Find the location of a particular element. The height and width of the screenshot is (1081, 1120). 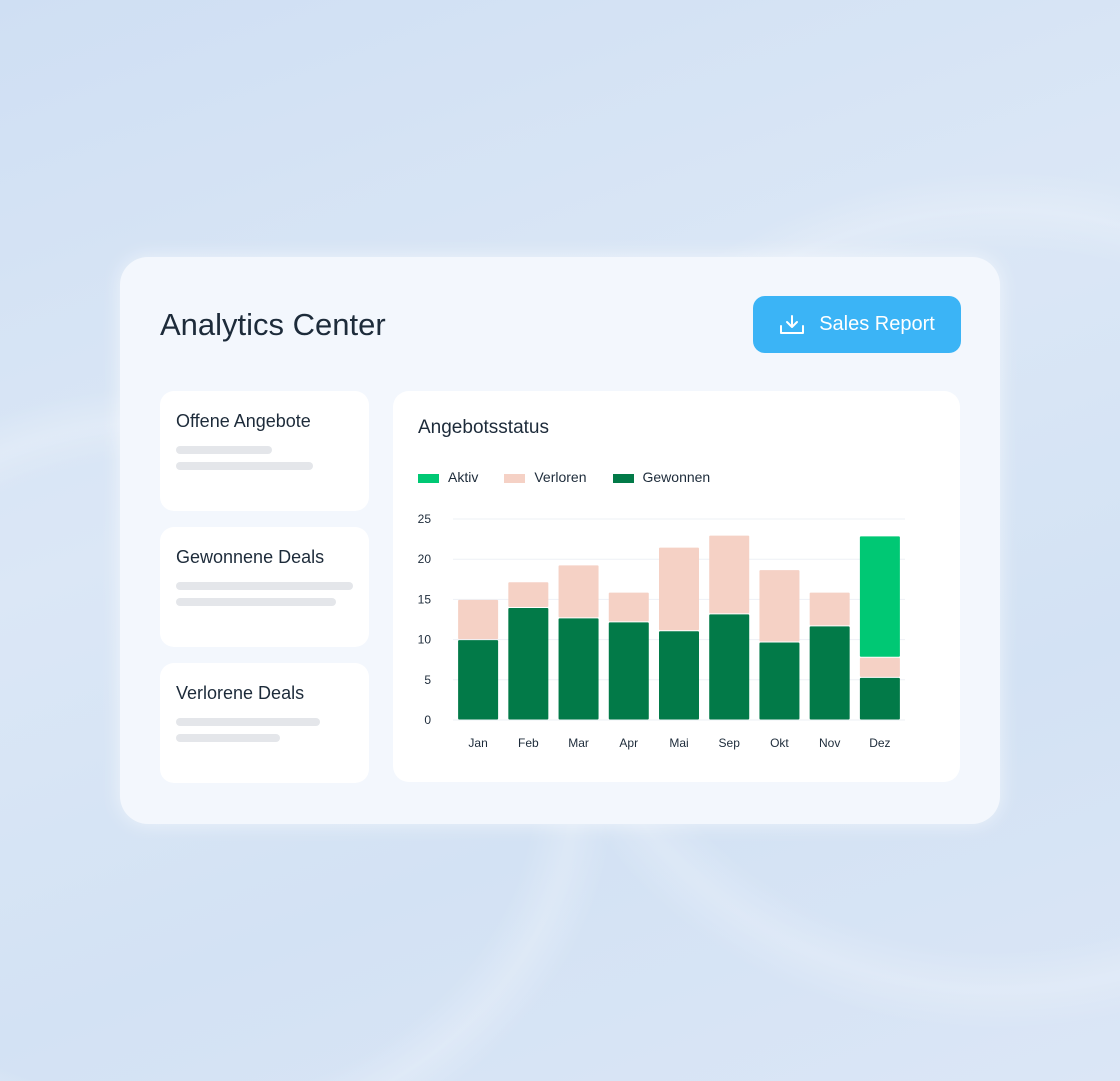

bar-gewonnen-nov is located at coordinates (829, 673).